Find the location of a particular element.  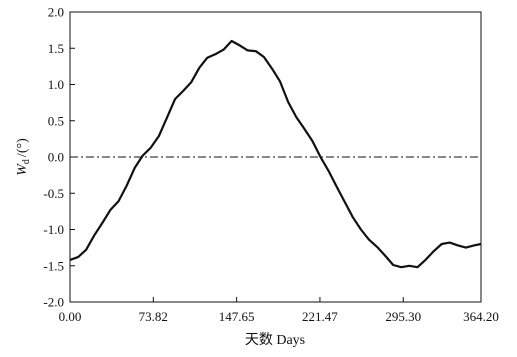

y-tick-label: -1.5 is located at coordinates (53, 265).